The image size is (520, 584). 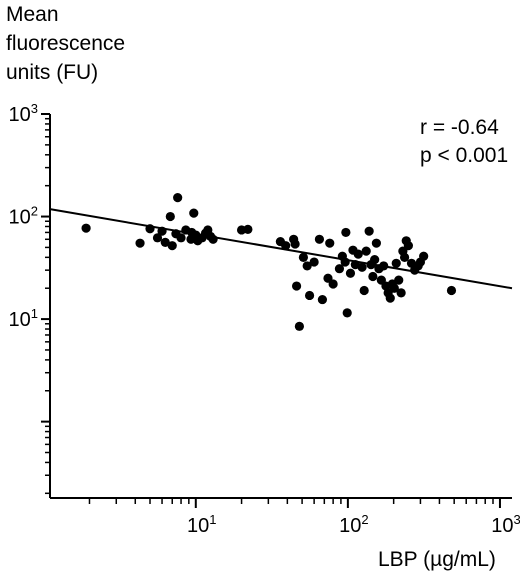 I want to click on x-tick-label-3: 10³, so click(x=505, y=524).